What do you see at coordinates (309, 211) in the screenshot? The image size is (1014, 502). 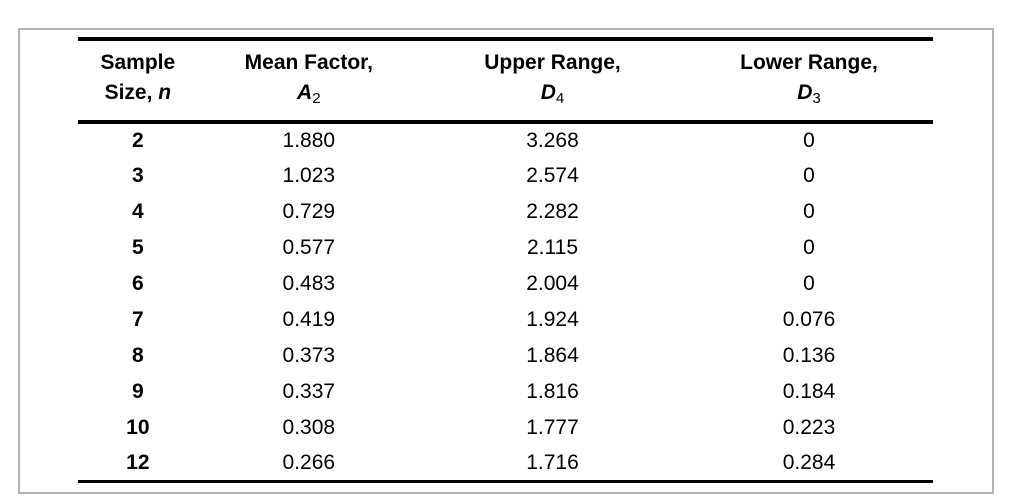 I see `cell-mean-factor: 0.729` at bounding box center [309, 211].